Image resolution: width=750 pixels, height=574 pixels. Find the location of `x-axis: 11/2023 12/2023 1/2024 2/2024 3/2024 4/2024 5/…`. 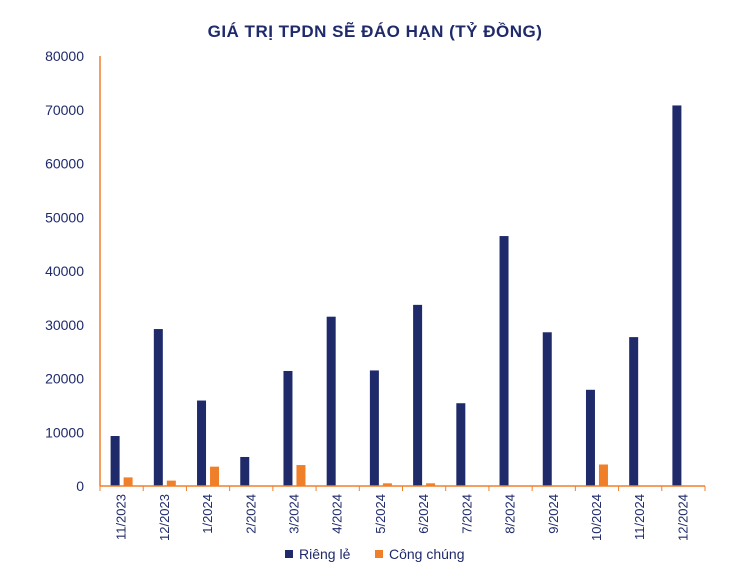

x-axis: 11/2023 12/2023 1/2024 2/2024 3/2024 4/2024 5/… is located at coordinates (402, 513).